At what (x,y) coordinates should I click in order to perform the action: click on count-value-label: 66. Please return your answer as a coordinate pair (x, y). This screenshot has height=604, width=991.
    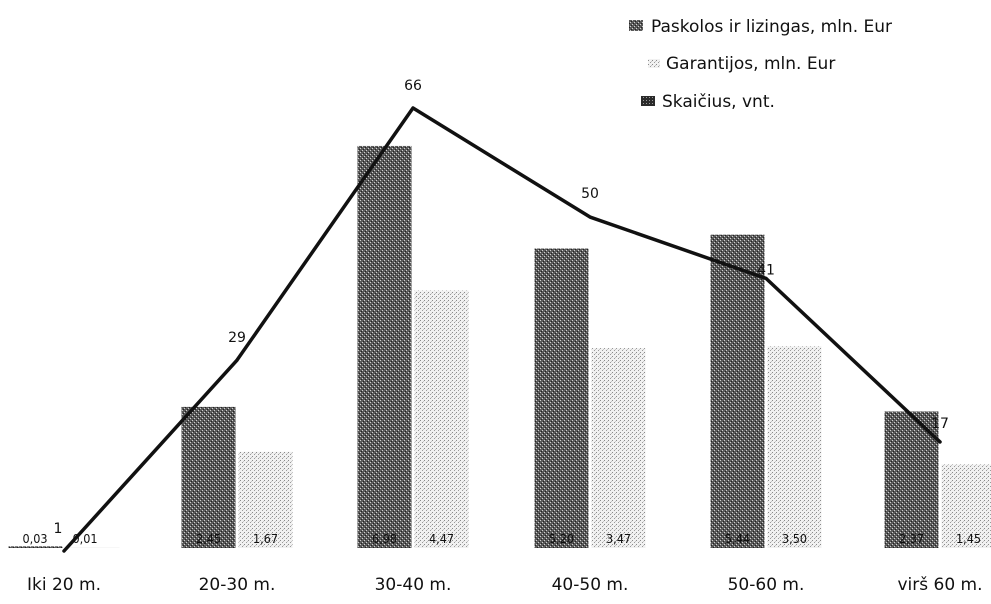
    Looking at the image, I should click on (413, 86).